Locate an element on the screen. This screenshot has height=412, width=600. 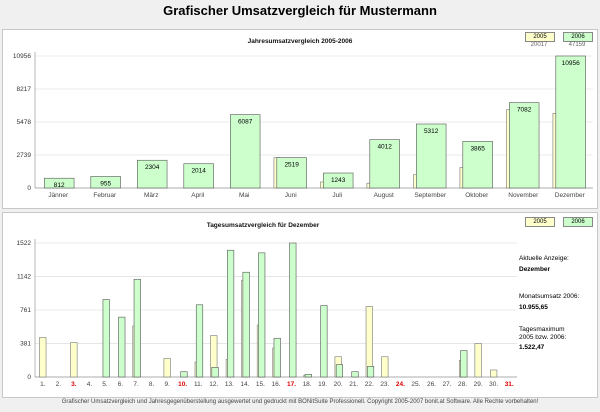
legend-bottom-2006-swatch: 2006 is located at coordinates (578, 222).